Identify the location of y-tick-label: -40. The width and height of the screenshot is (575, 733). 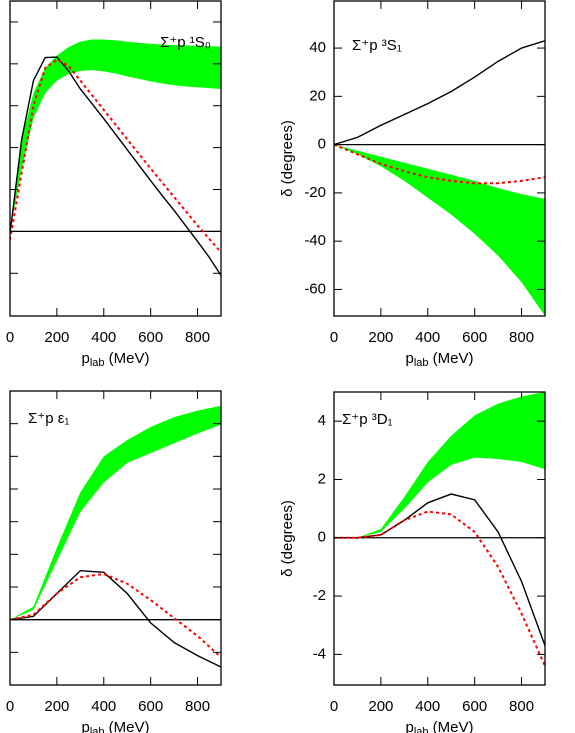
(315, 240).